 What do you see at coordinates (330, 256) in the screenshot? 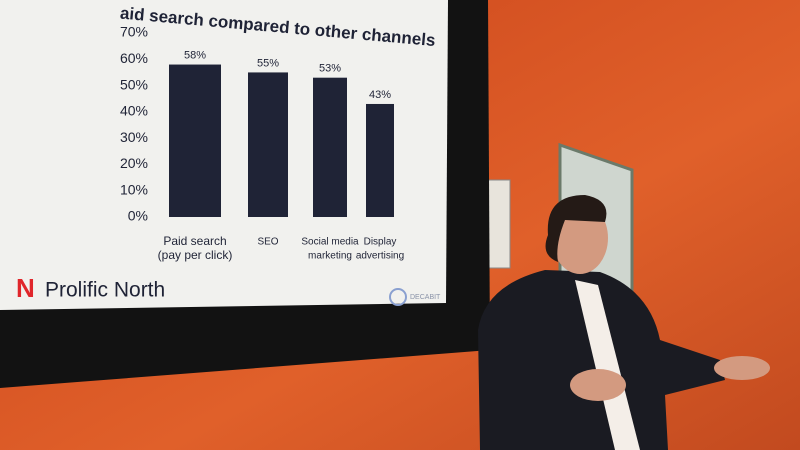
I see `x-tick-label: marketing` at bounding box center [330, 256].